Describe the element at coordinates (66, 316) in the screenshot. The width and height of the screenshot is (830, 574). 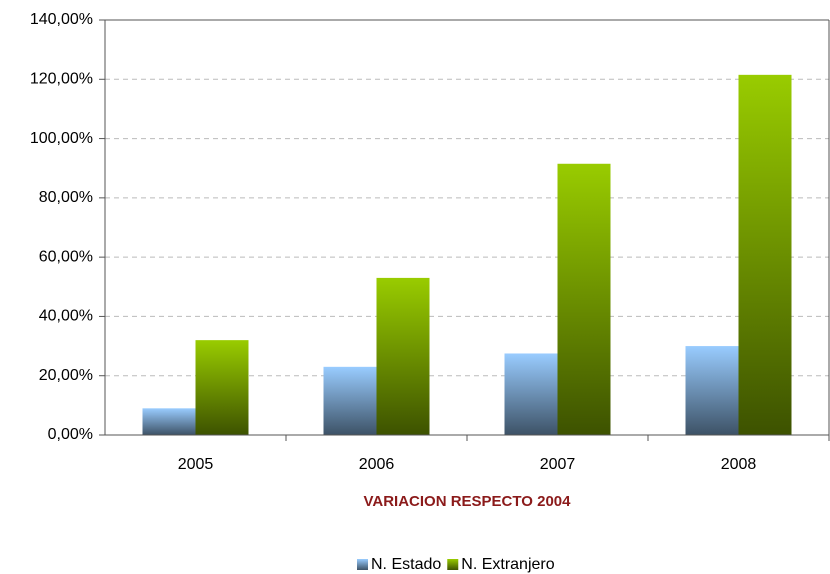
I see `y-tick-label: 40,00%` at that location.